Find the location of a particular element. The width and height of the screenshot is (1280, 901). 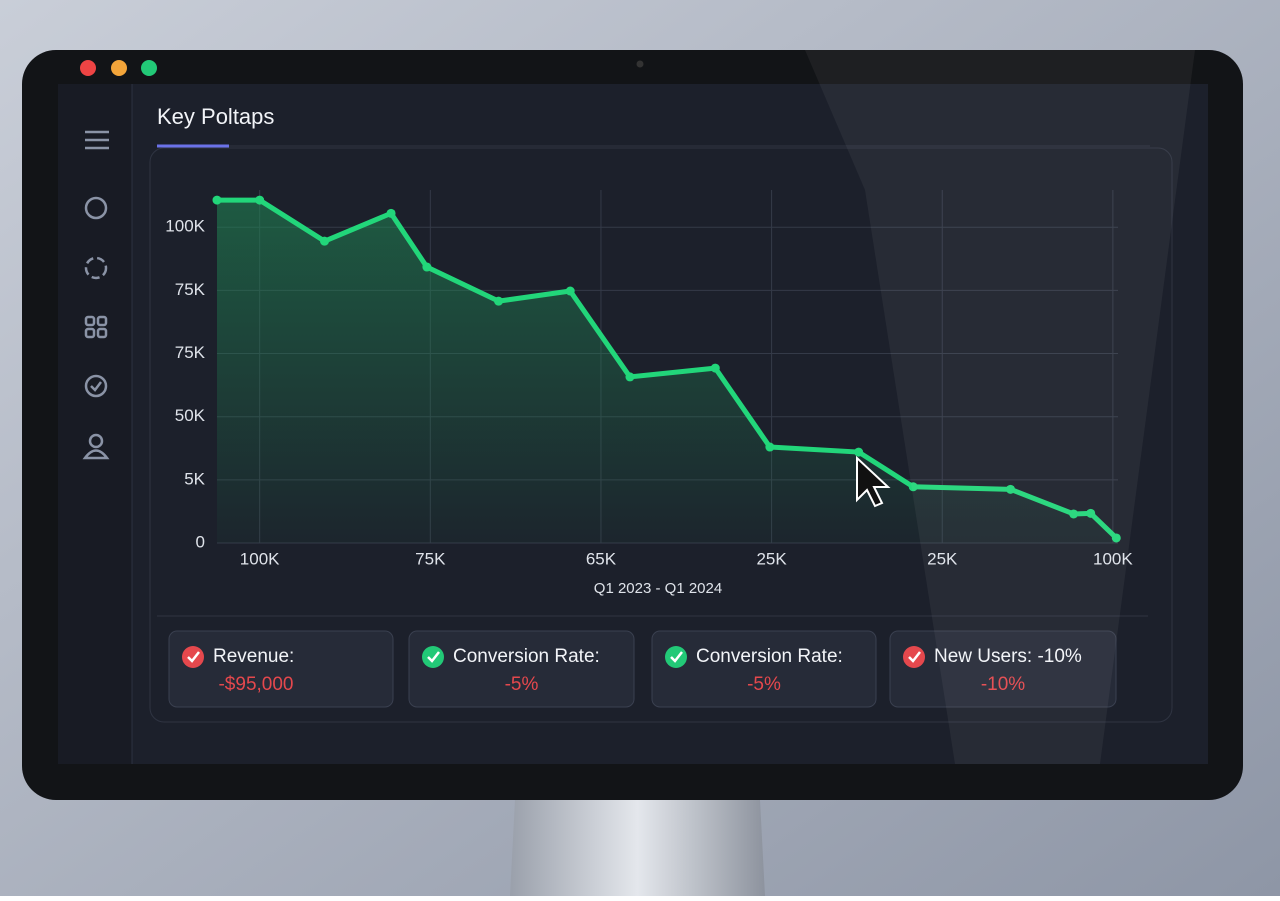

page-title: Key Poltaps is located at coordinates (215, 116).